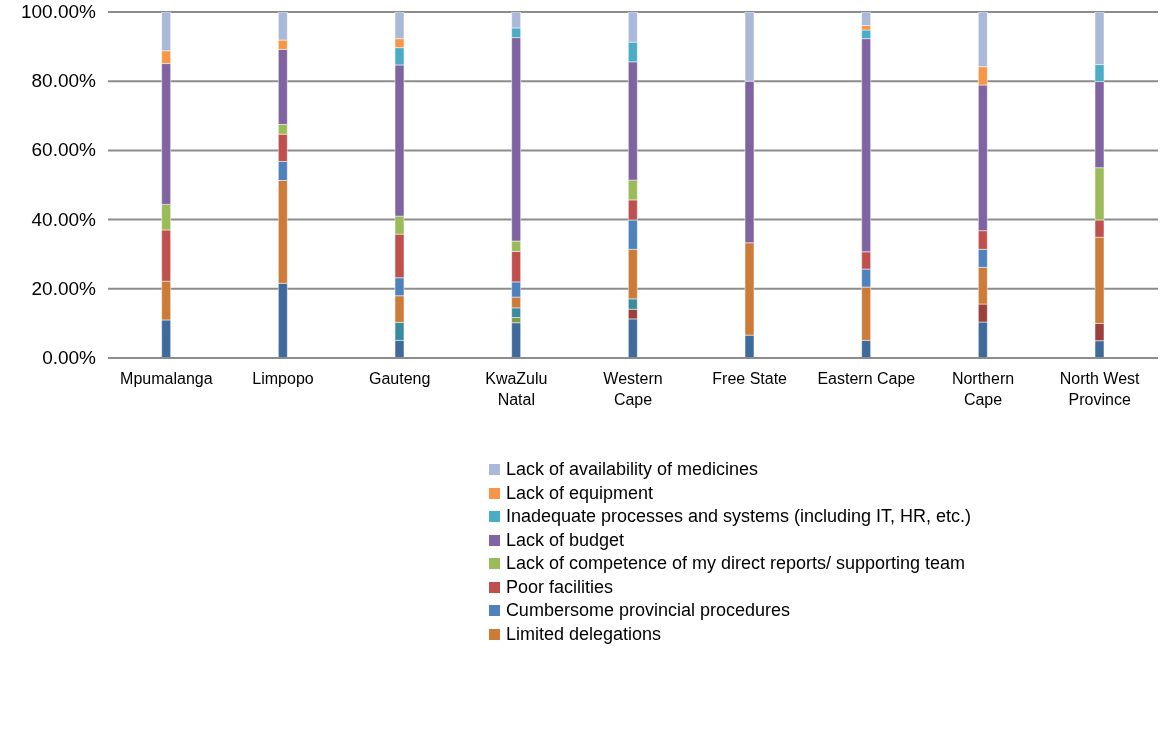 The height and width of the screenshot is (731, 1166). I want to click on x-tick-label: Free State, so click(750, 378).